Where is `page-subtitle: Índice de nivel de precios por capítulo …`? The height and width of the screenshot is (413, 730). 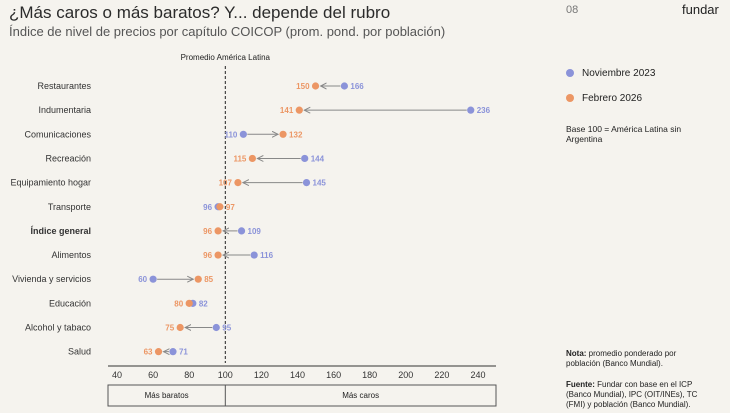 page-subtitle: Índice de nivel de precios por capítulo … is located at coordinates (227, 31).